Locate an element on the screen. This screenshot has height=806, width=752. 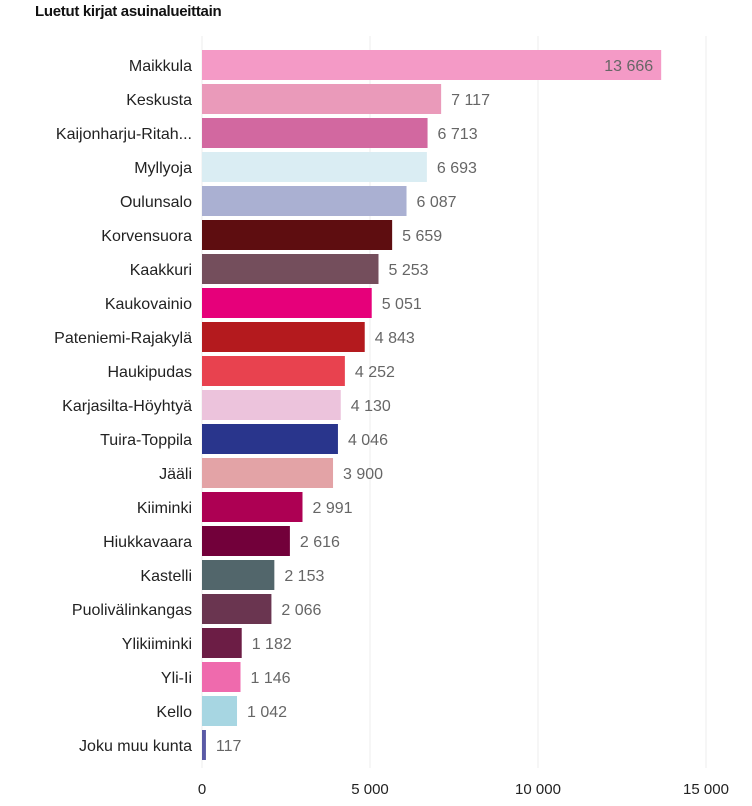
value-label: 1 182 is located at coordinates (272, 644).